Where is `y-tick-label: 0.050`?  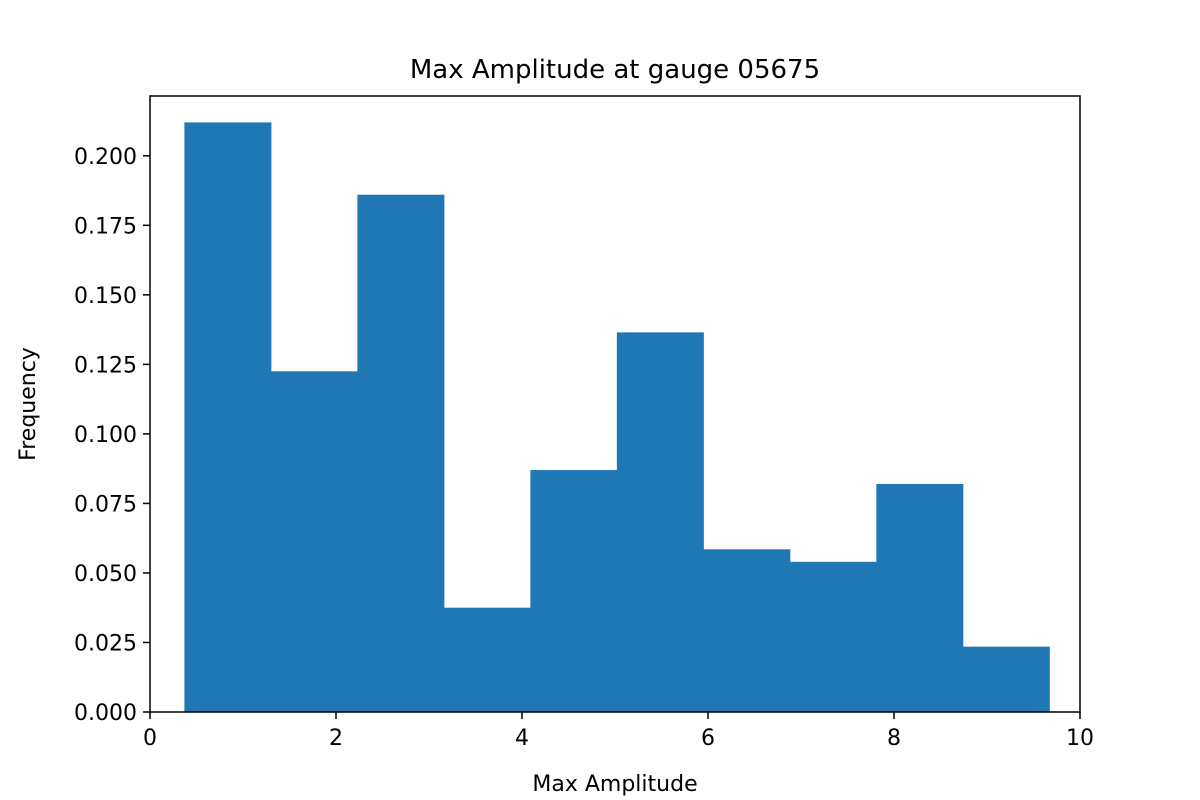 y-tick-label: 0.050 is located at coordinates (105, 574).